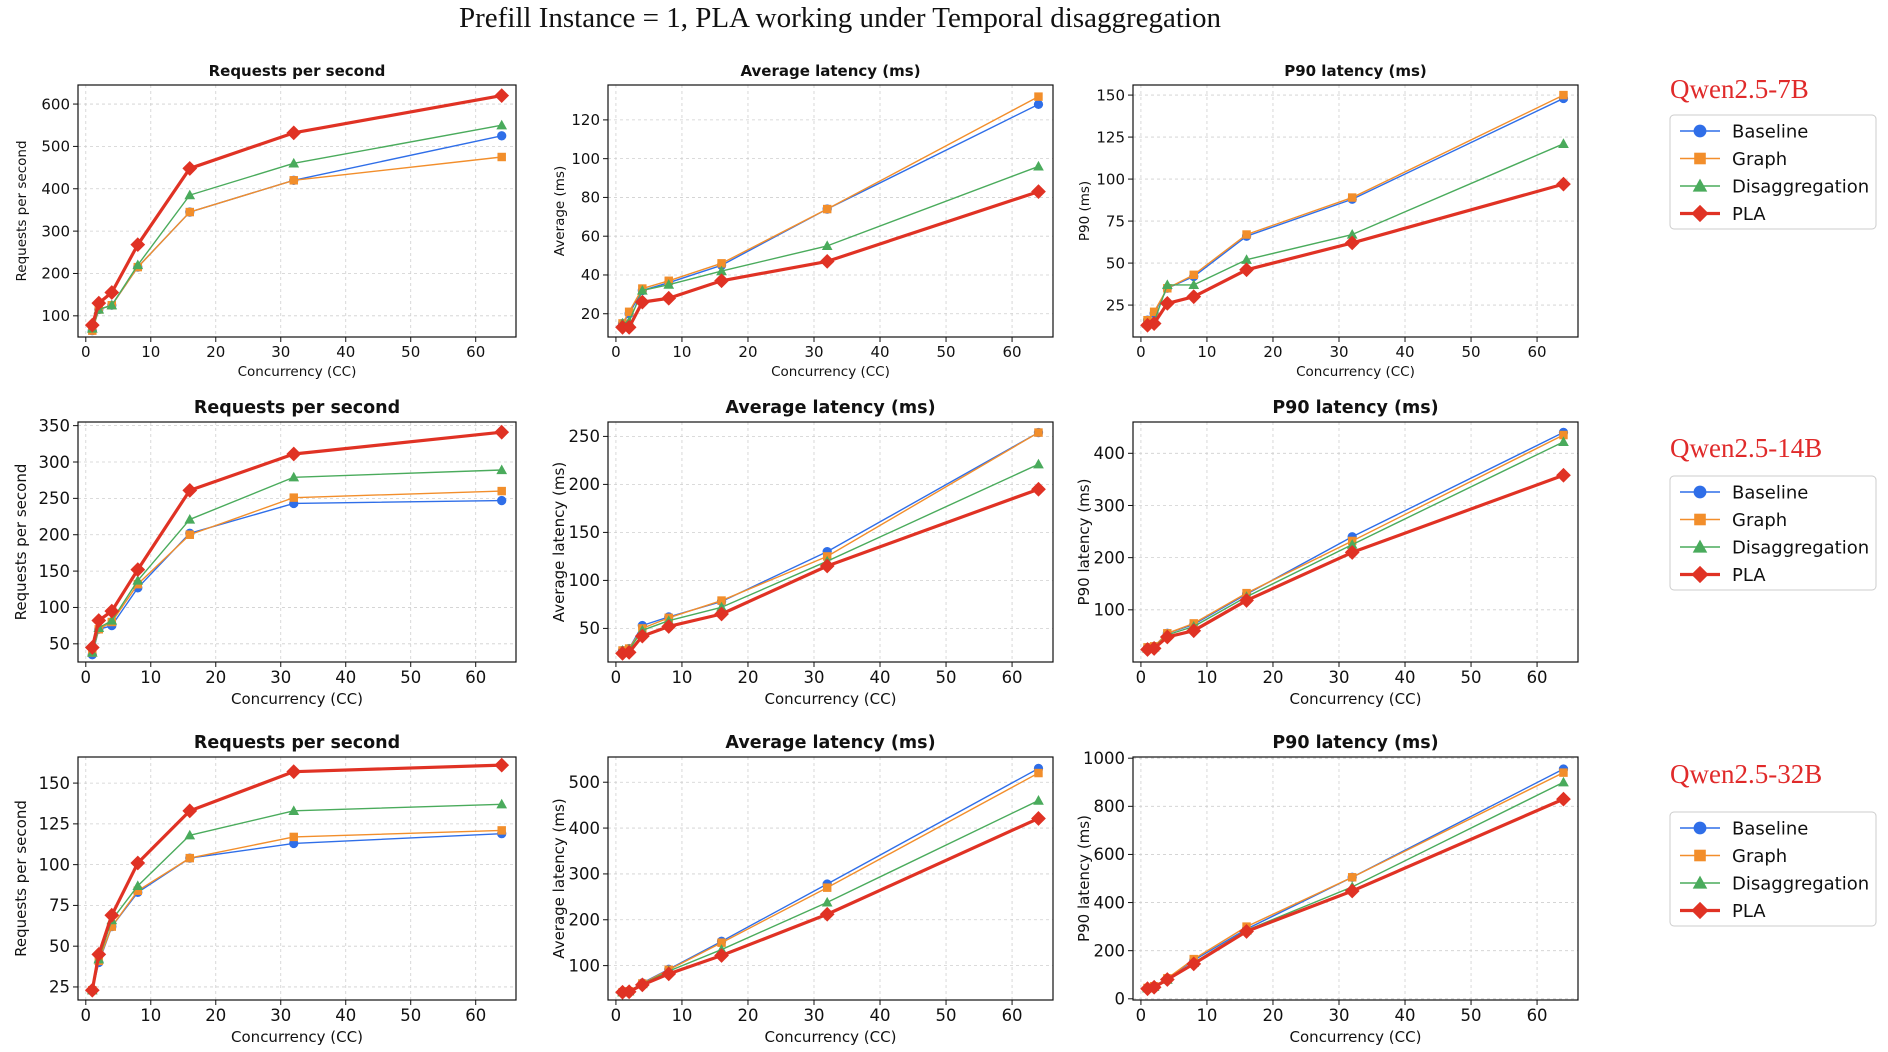  What do you see at coordinates (830, 541) in the screenshot?
I see `series-line-baseline` at bounding box center [830, 541].